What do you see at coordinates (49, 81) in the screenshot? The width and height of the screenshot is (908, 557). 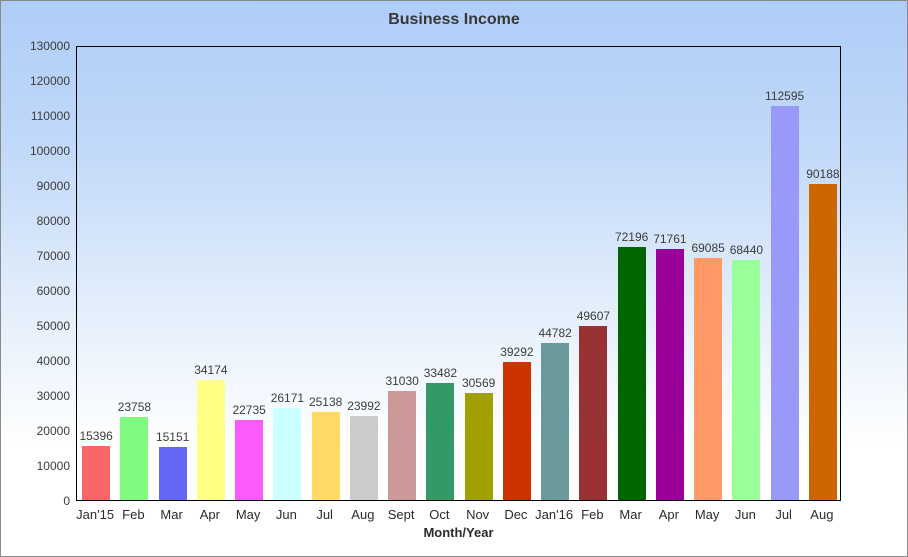 I see `y-tick-label: 120000` at bounding box center [49, 81].